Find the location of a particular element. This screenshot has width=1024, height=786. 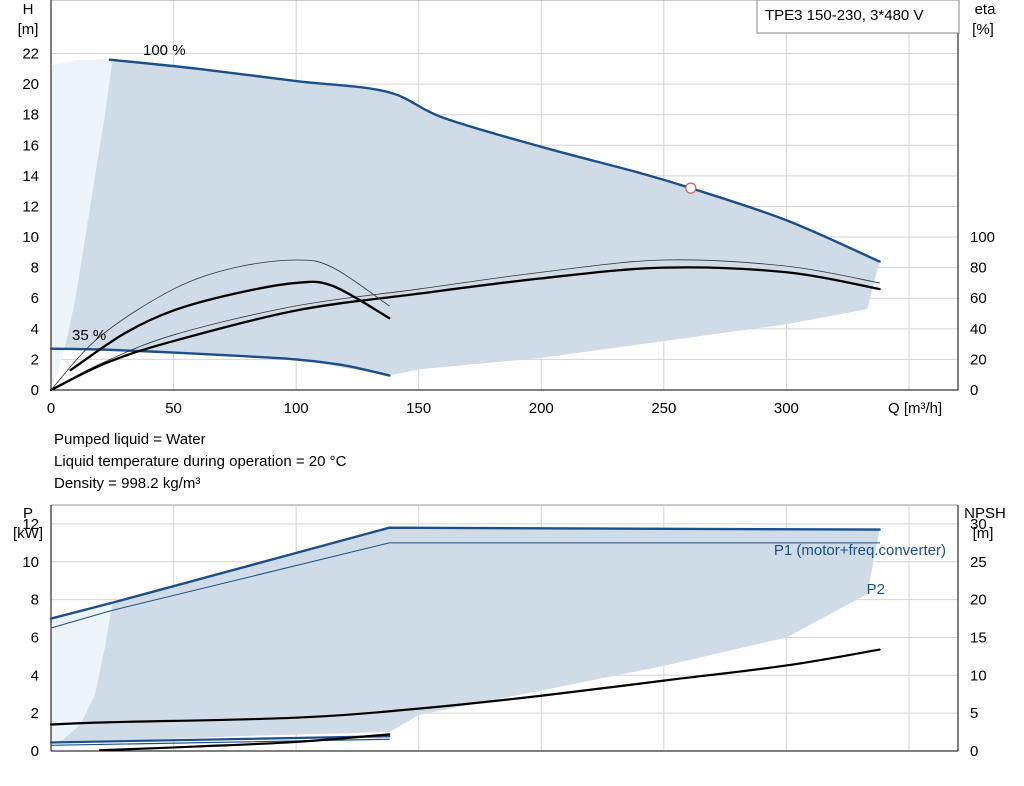

y-left-tick-label: 14 is located at coordinates (30, 176).